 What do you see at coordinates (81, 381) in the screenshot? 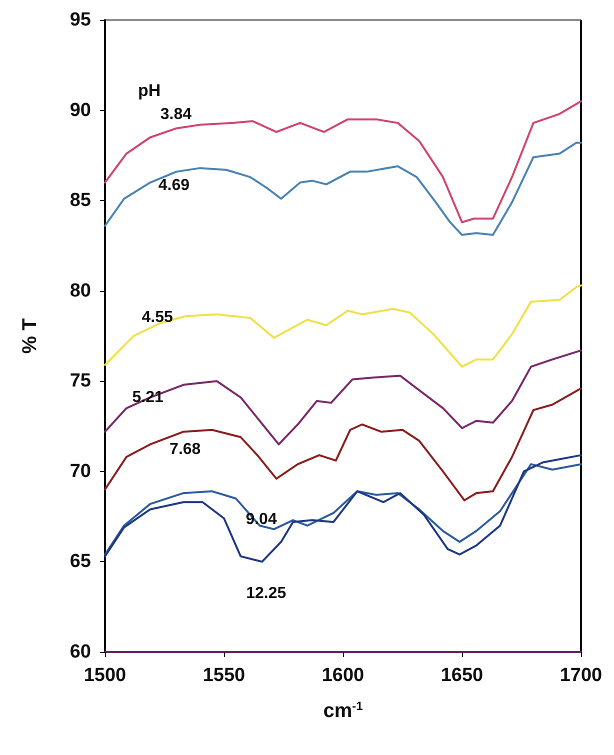
I see `y-tick-label: 75` at bounding box center [81, 381].